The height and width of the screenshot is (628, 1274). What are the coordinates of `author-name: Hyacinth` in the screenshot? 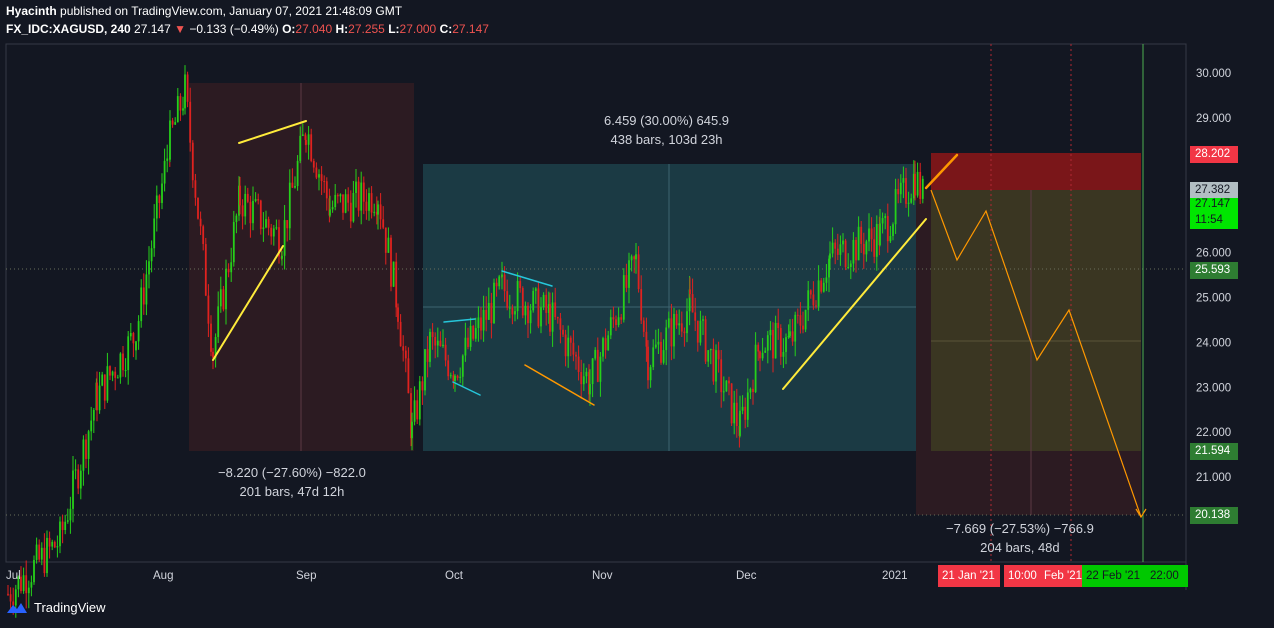 It's located at (31, 11).